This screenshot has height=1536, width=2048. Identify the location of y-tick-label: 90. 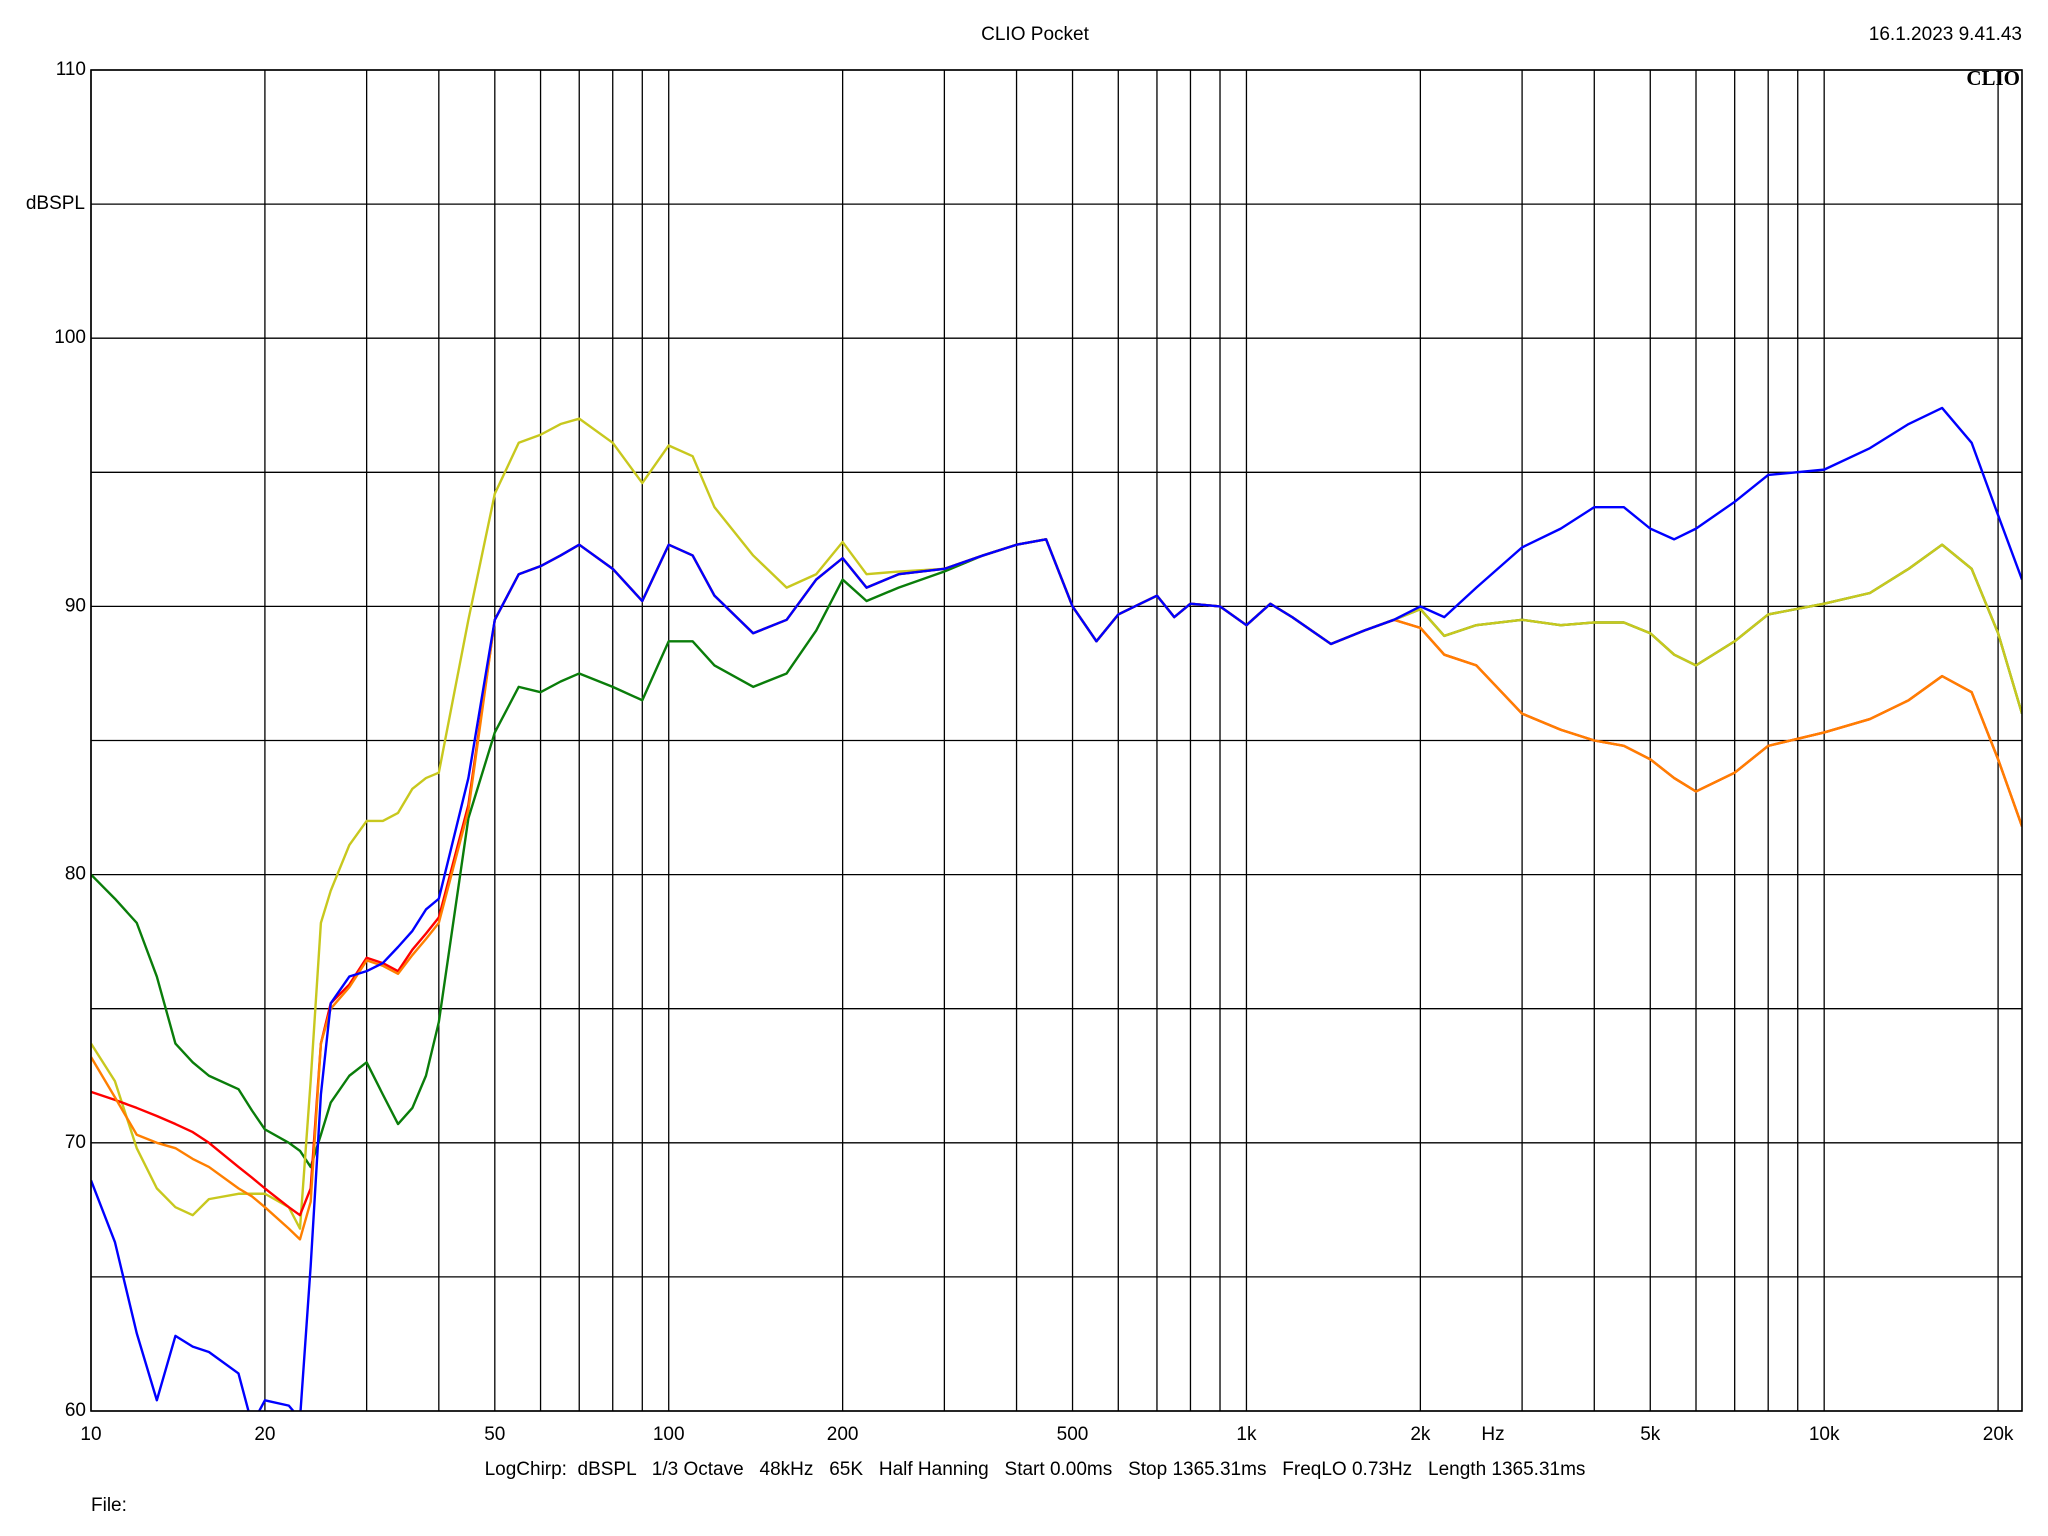
(75, 605).